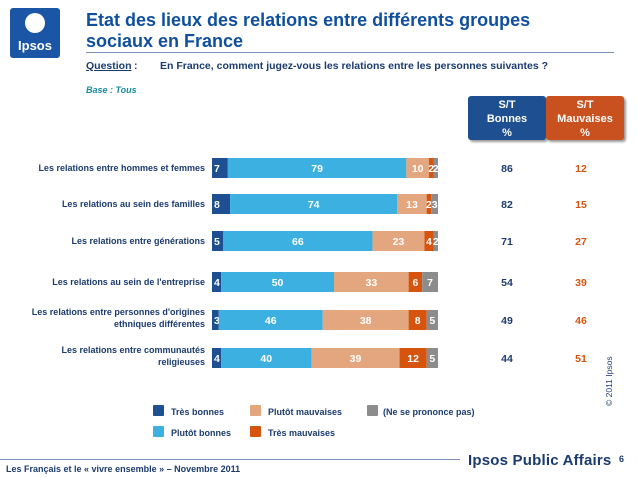 The height and width of the screenshot is (478, 638). I want to click on total-good-value: 44, so click(507, 359).